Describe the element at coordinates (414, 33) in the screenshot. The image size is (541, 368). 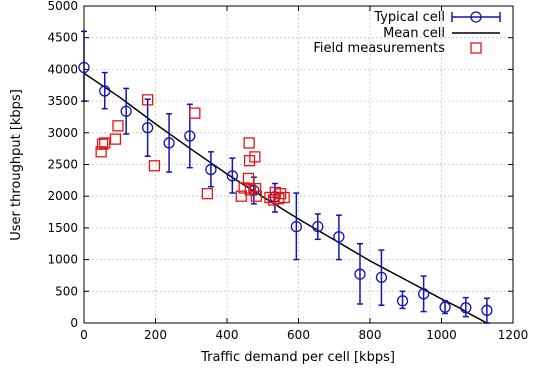
I see `legend-label-mean-cell: Mean cell` at that location.